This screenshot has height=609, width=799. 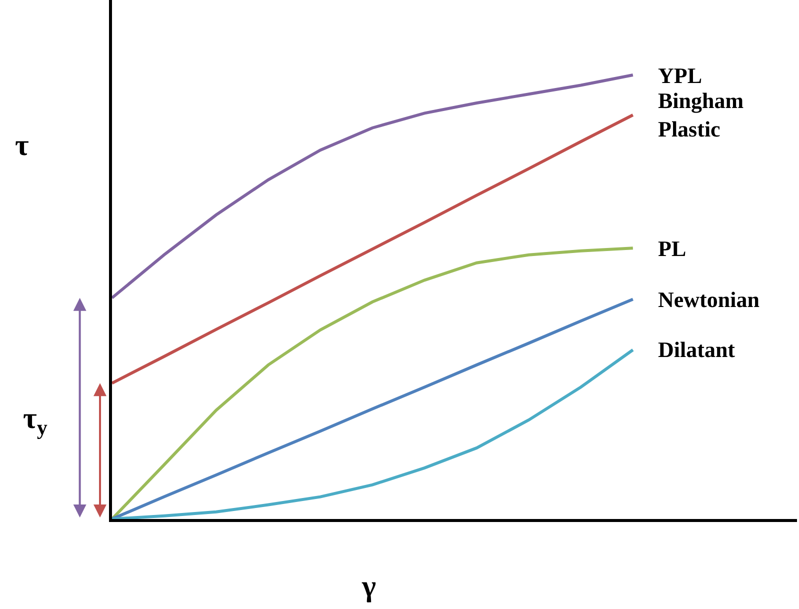 What do you see at coordinates (709, 299) in the screenshot?
I see `series-label: Newtonian` at bounding box center [709, 299].